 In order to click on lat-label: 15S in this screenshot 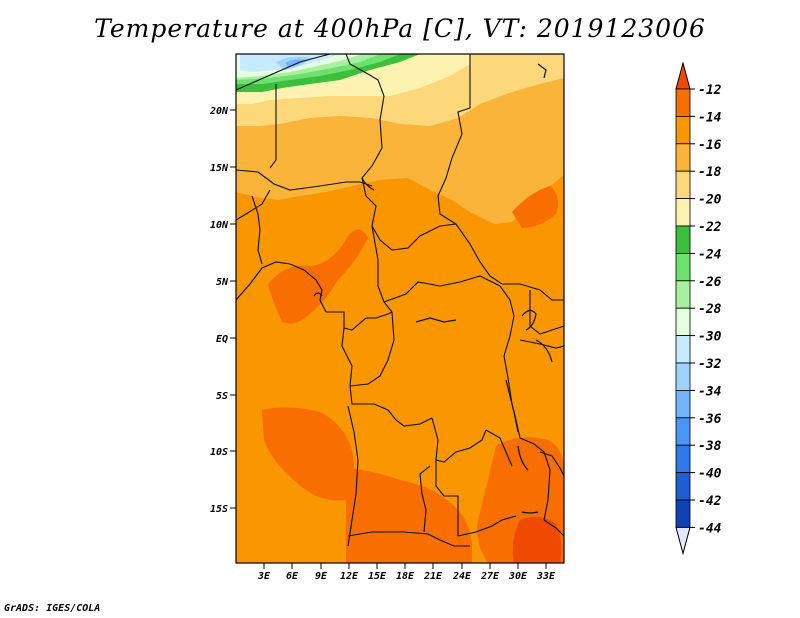, I will do `click(219, 509)`.